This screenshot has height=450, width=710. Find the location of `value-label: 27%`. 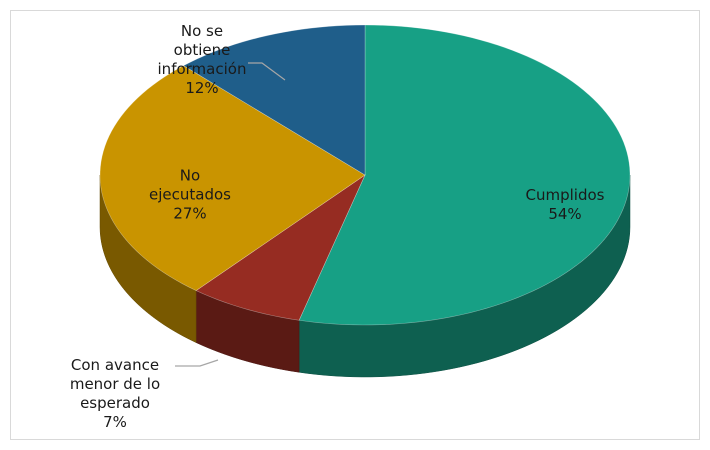

value-label: 27% is located at coordinates (190, 213).